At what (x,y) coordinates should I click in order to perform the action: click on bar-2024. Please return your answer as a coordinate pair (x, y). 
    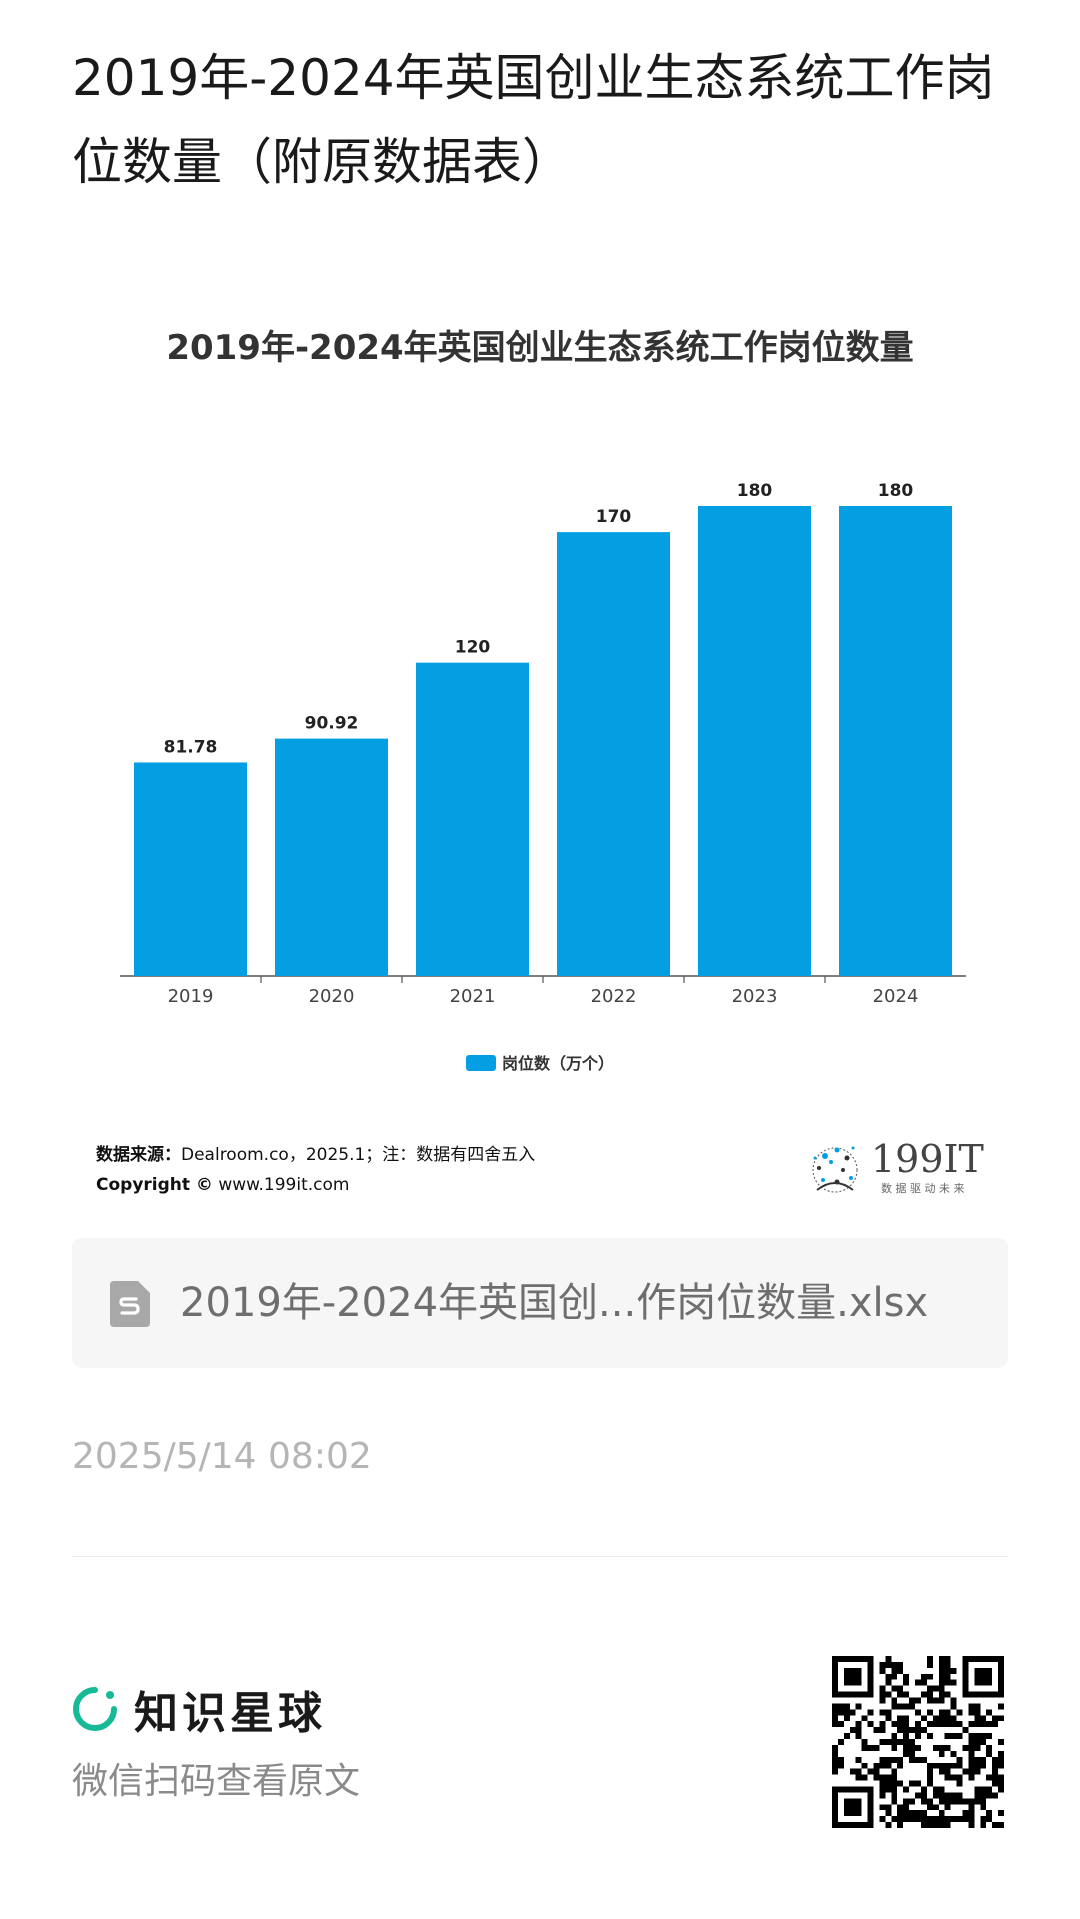
    Looking at the image, I should click on (895, 741).